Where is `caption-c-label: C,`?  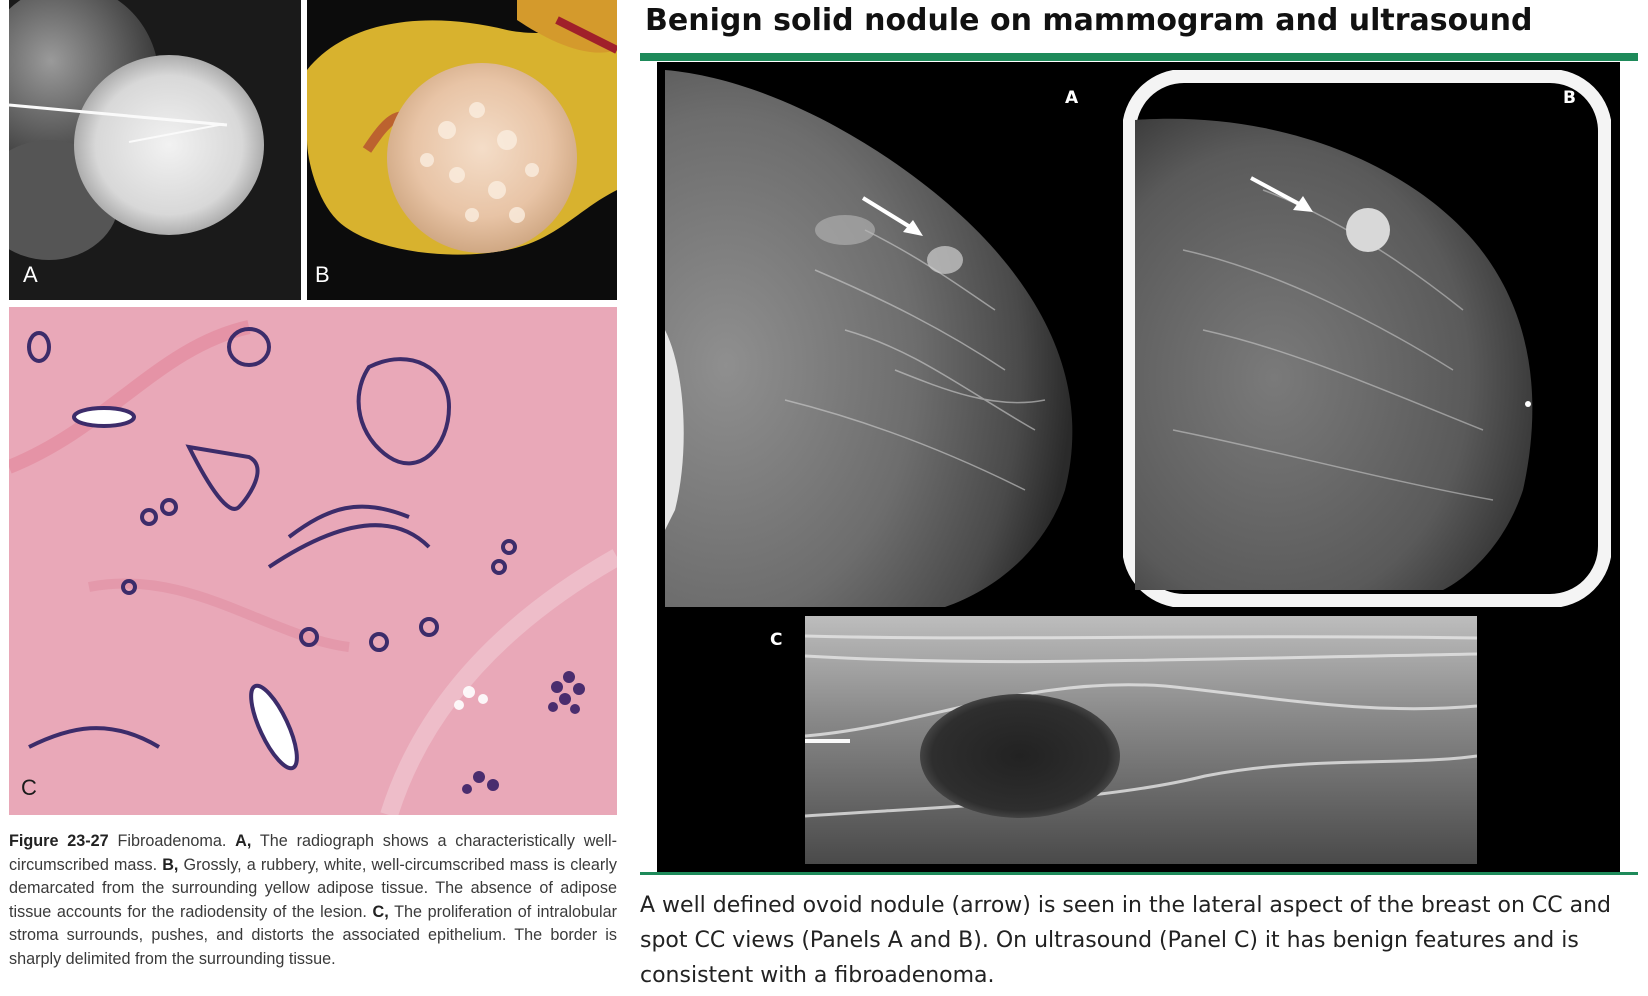
caption-c-label: C, is located at coordinates (380, 911).